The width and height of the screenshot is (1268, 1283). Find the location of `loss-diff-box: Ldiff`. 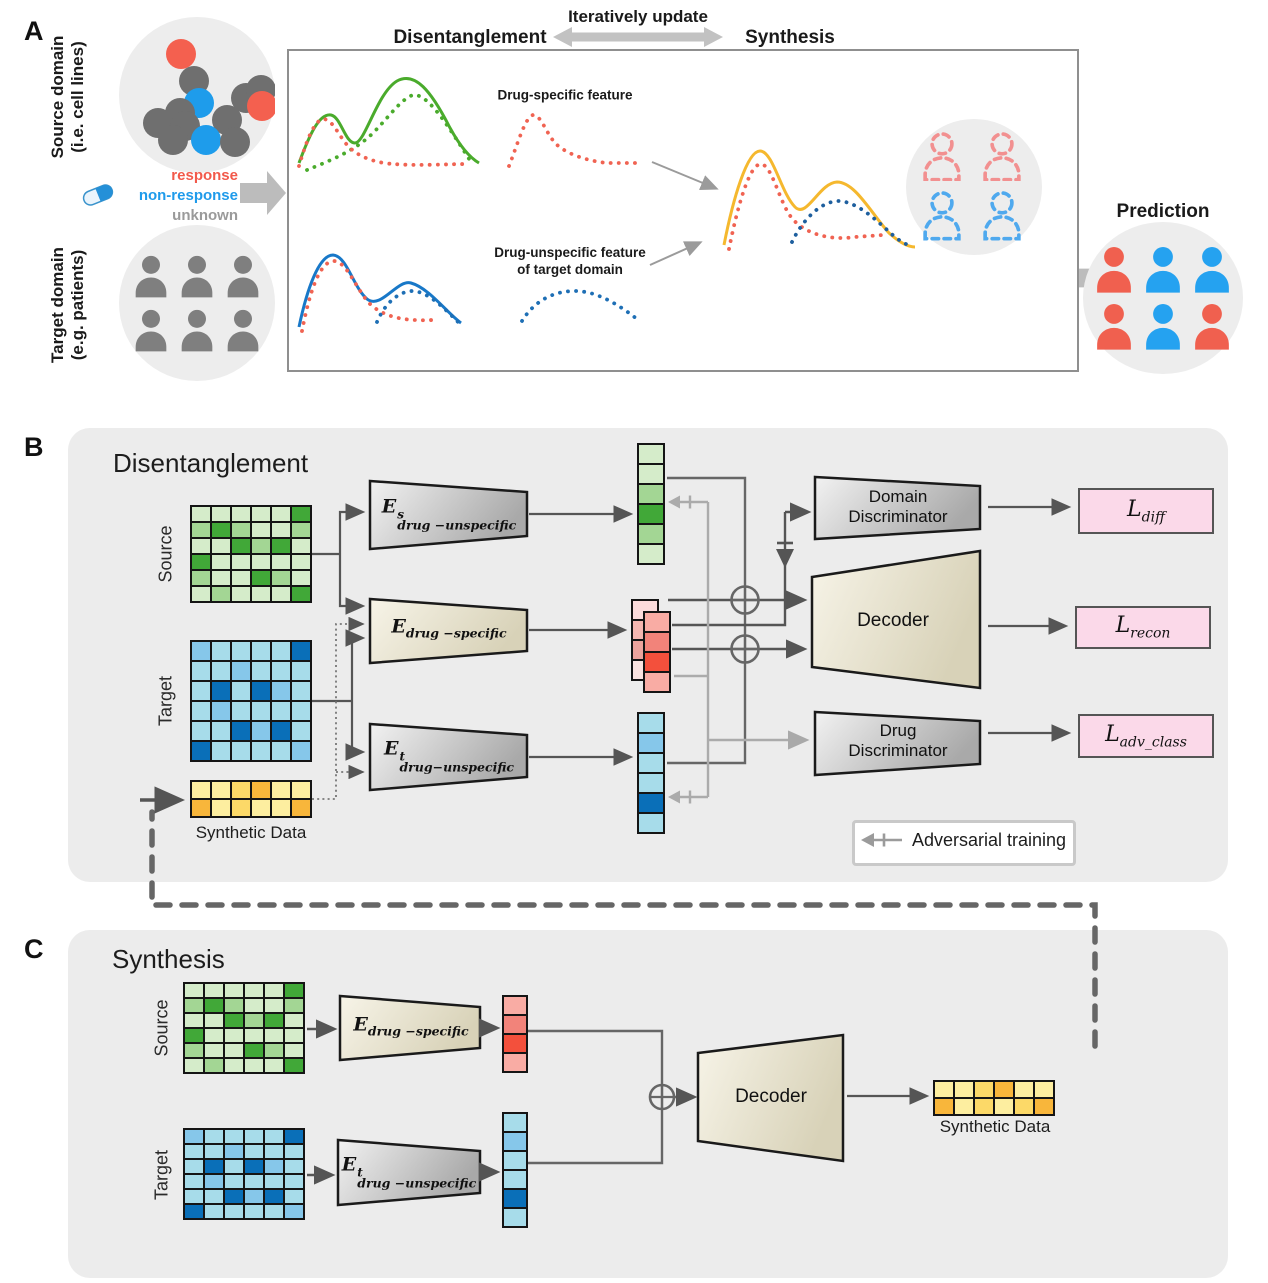

loss-diff-box: Ldiff is located at coordinates (1146, 511).